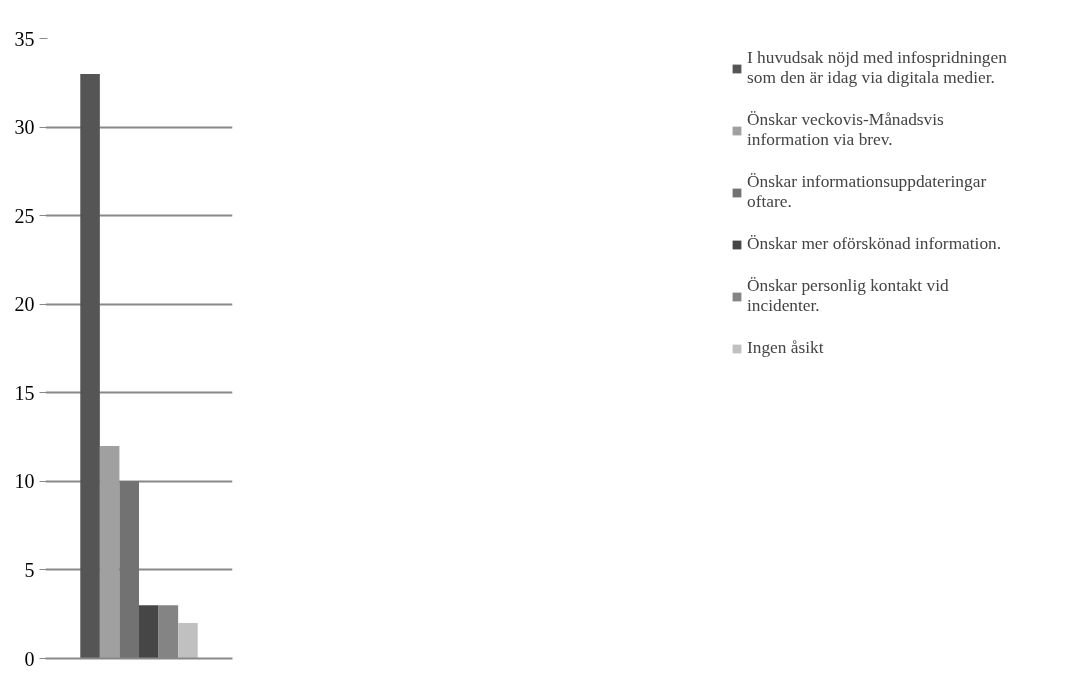  What do you see at coordinates (877, 68) in the screenshot?
I see `legend-label: I huvudsak nöjd med infospridningen som den är idag via digitala medier.` at bounding box center [877, 68].